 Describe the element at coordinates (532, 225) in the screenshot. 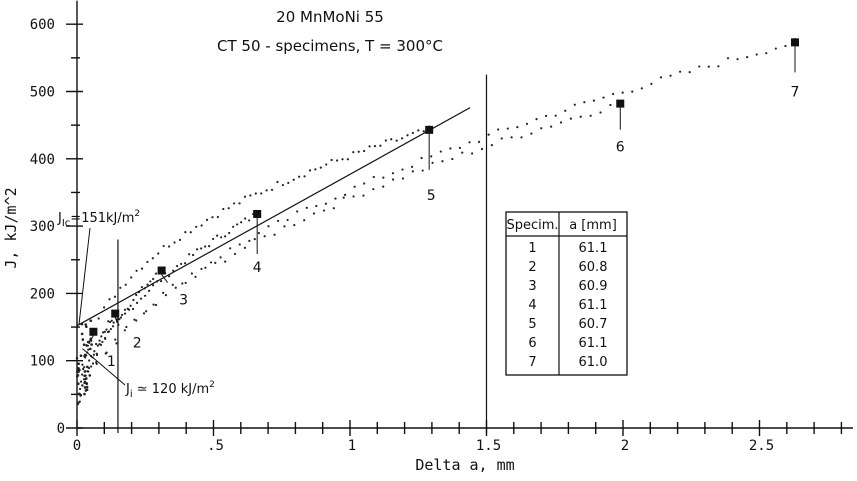

I see `table-header: Specim.` at that location.